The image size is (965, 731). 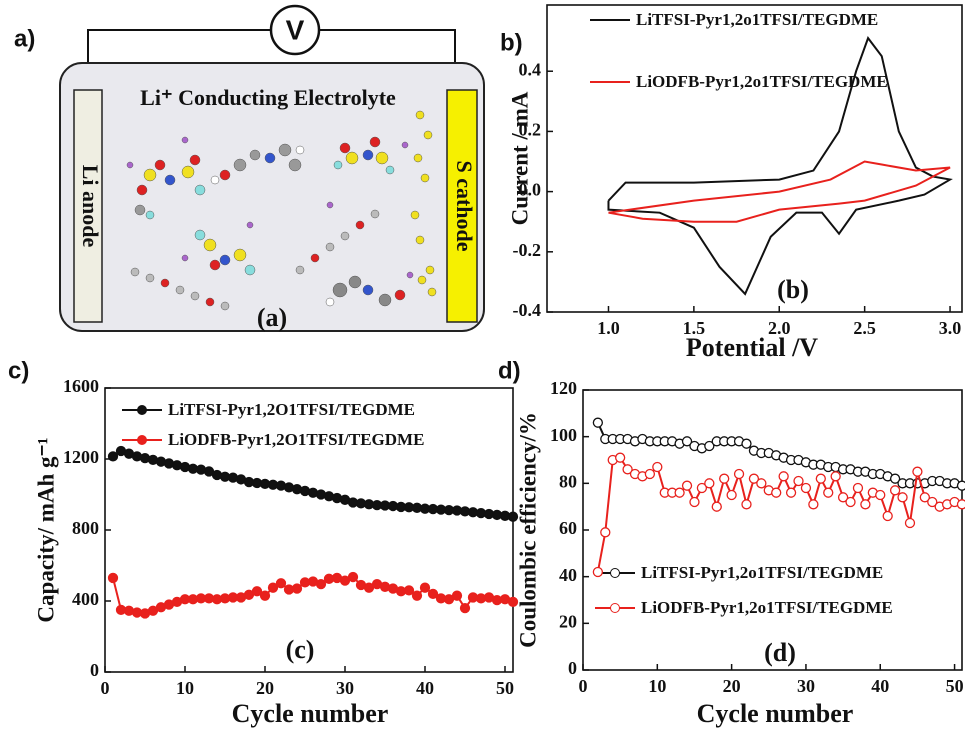 What do you see at coordinates (85, 599) in the screenshot?
I see `y-tick-label: 400` at bounding box center [85, 599].